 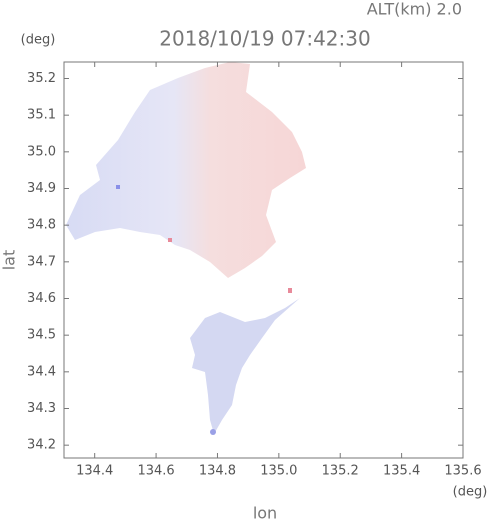 What do you see at coordinates (155, 471) in the screenshot?
I see `x-tick-label: 134.6` at bounding box center [155, 471].